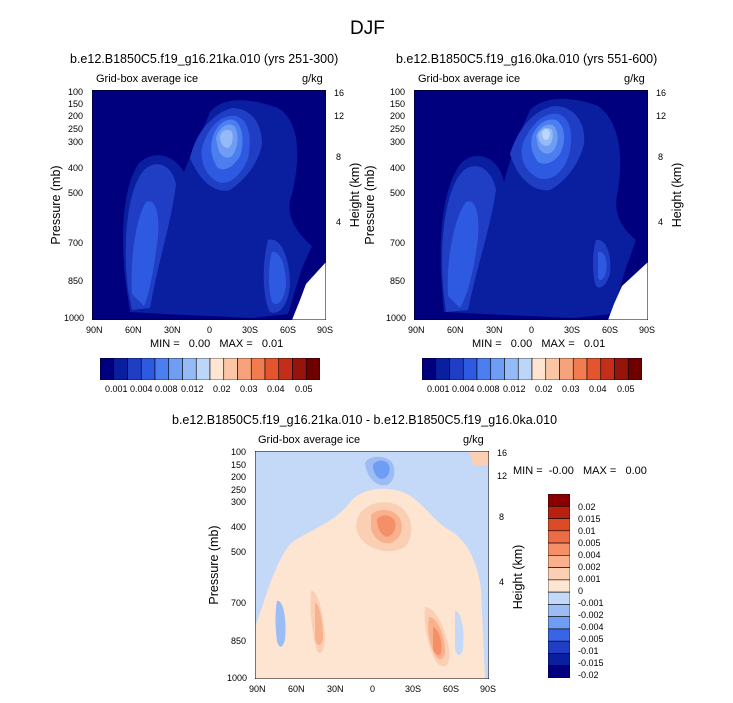 The height and width of the screenshot is (703, 733). What do you see at coordinates (116, 389) in the screenshot?
I see `left-colorbar-label: 0.001` at bounding box center [116, 389].